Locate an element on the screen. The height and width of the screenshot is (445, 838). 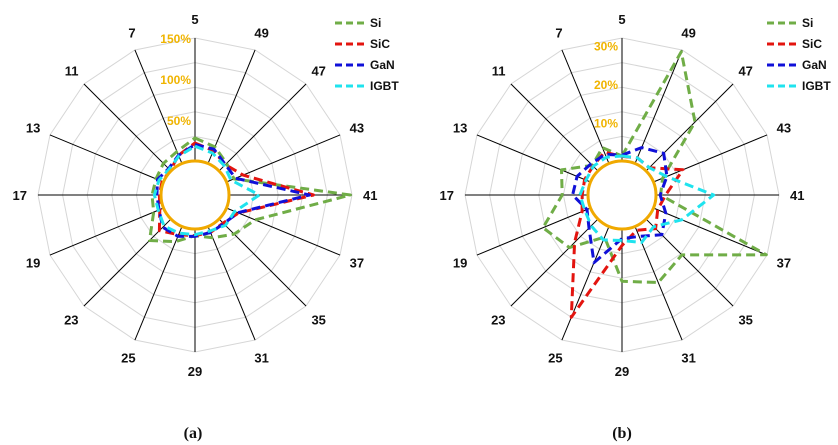
series-sic-line is located at coordinates (627, 234).